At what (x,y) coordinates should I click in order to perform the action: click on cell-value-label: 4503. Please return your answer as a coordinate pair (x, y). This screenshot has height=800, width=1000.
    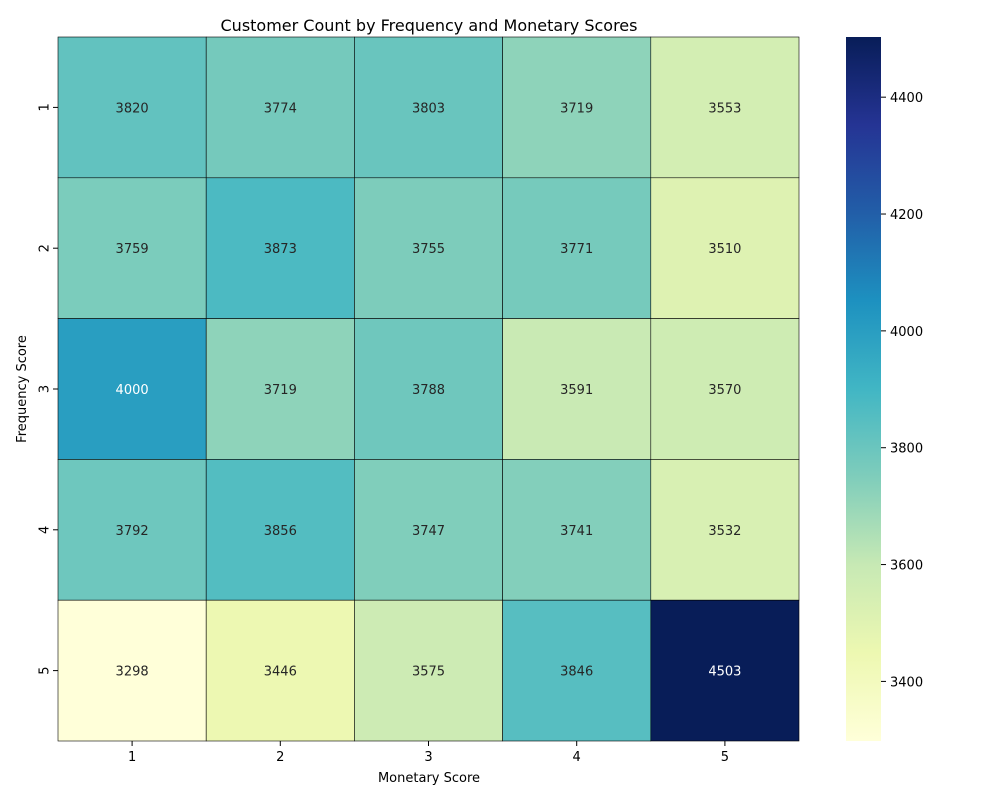
    Looking at the image, I should click on (724, 672).